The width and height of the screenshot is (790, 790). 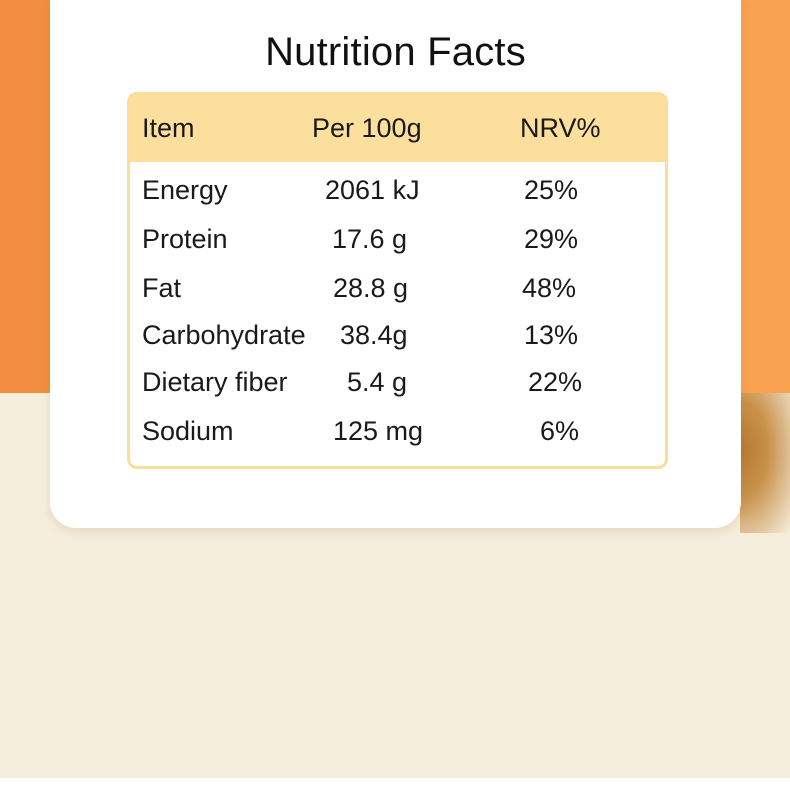 What do you see at coordinates (370, 239) in the screenshot?
I see `row-per-100g: 17.6 g` at bounding box center [370, 239].